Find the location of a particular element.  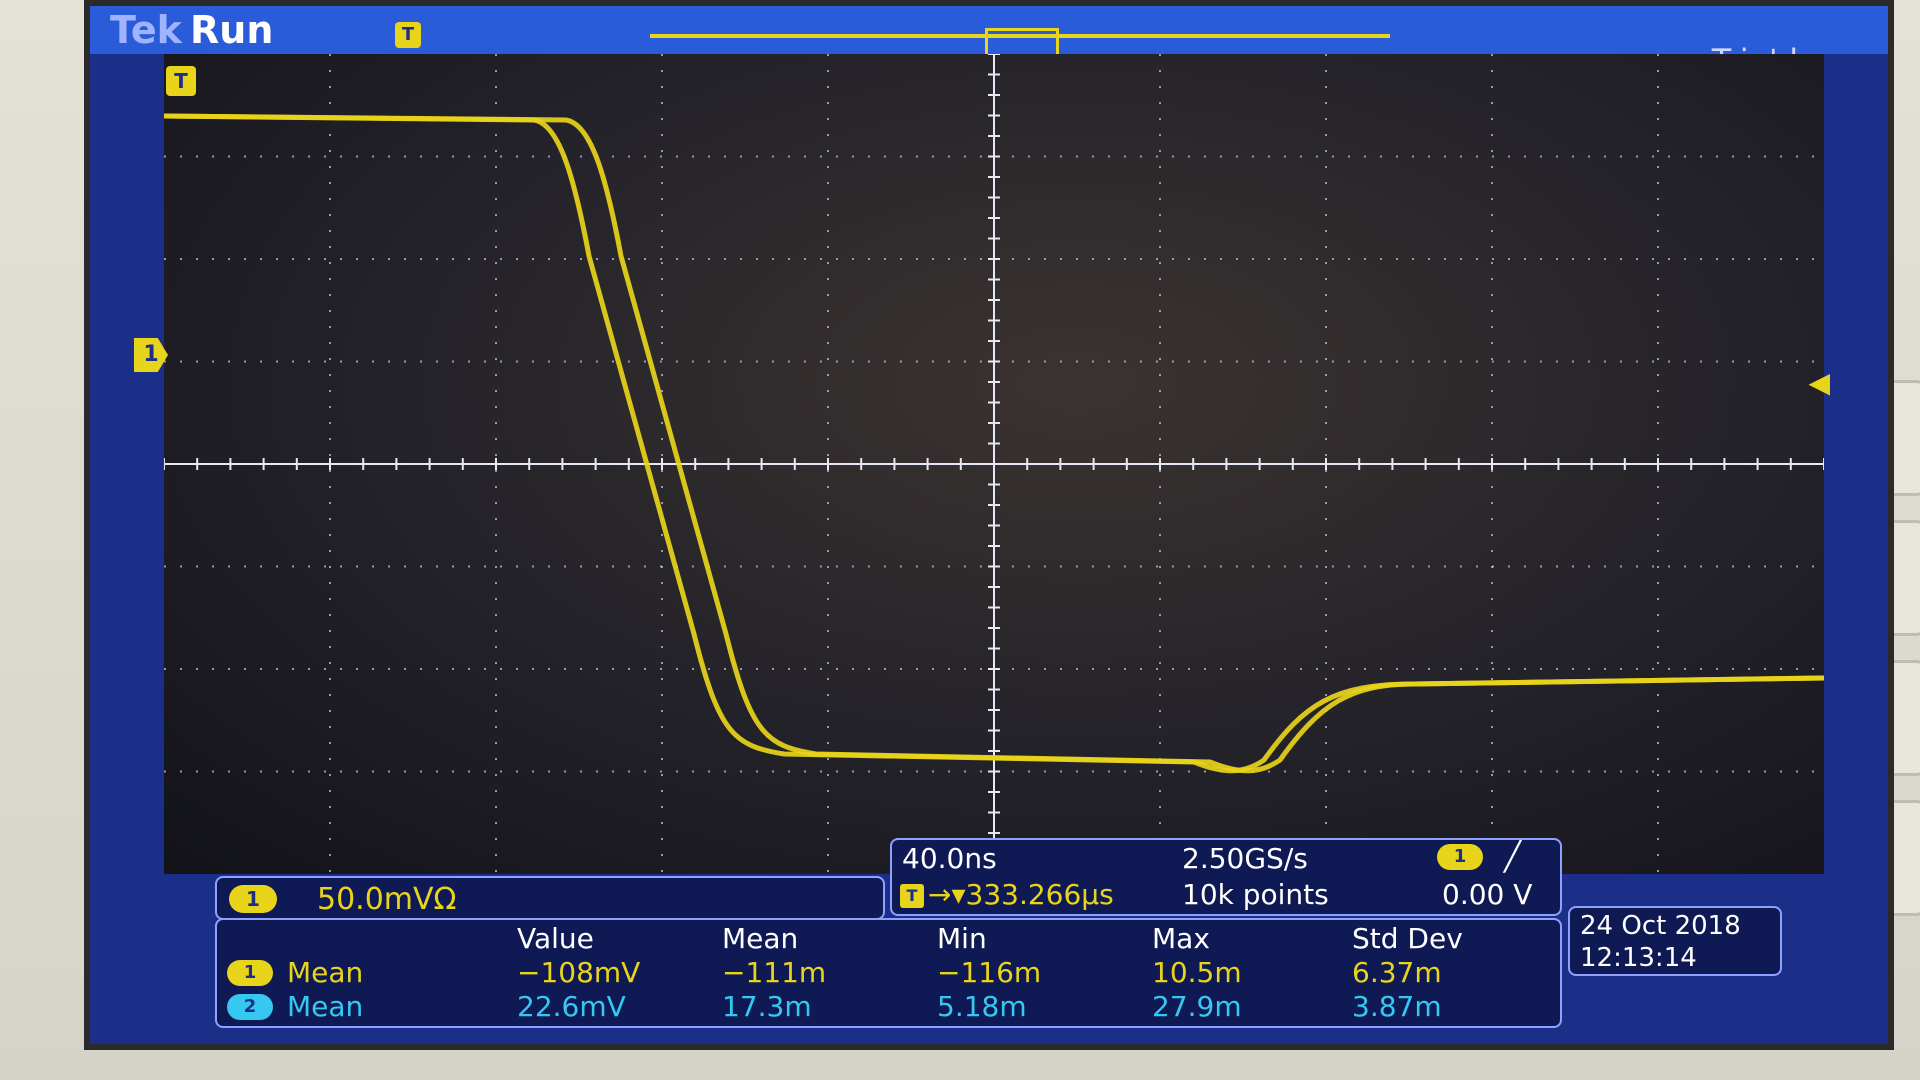

channel1-ground-marker: 1 is located at coordinates (151, 355).